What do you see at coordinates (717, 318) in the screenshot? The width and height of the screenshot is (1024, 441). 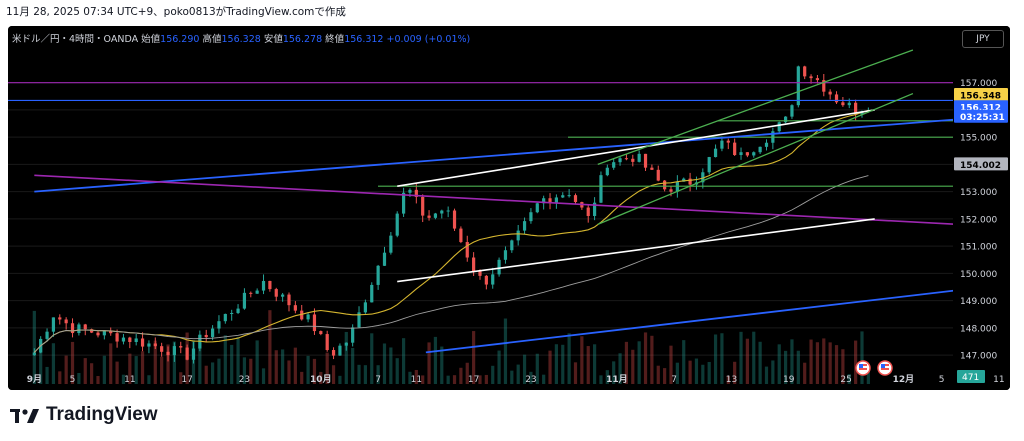 I see `trend-line` at bounding box center [717, 318].